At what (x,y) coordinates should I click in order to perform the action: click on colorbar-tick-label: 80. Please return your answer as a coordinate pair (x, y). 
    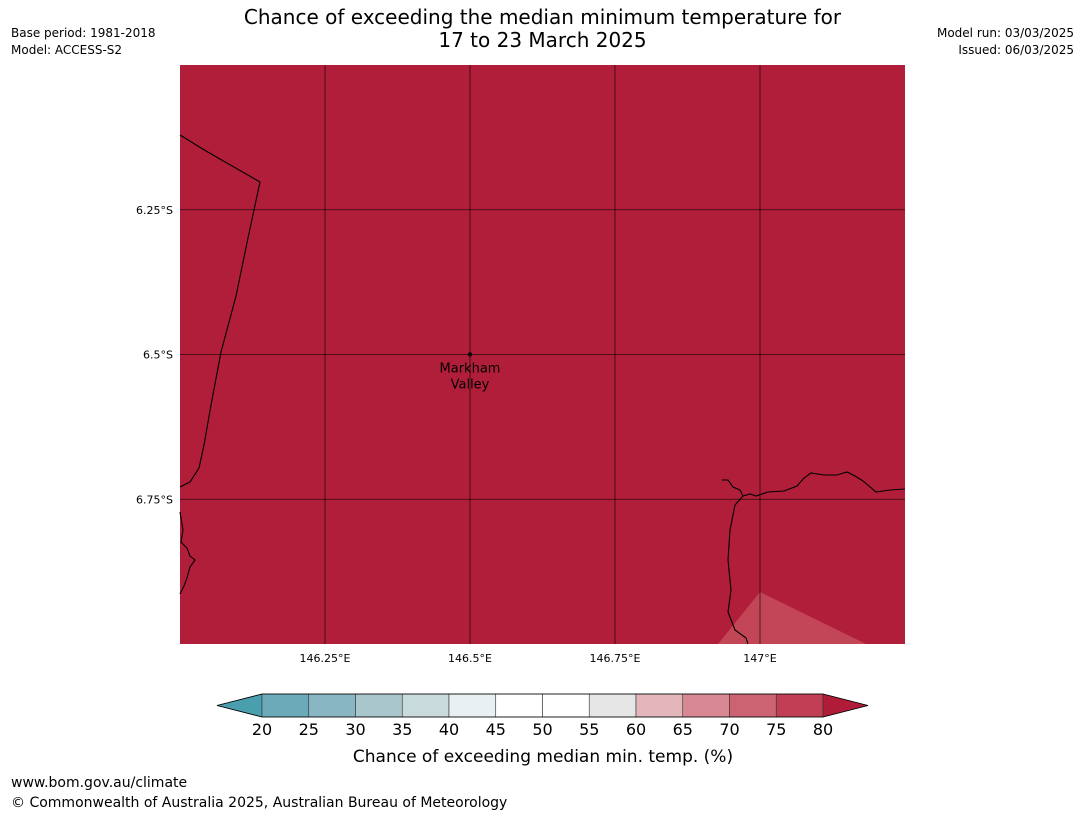
    Looking at the image, I should click on (823, 729).